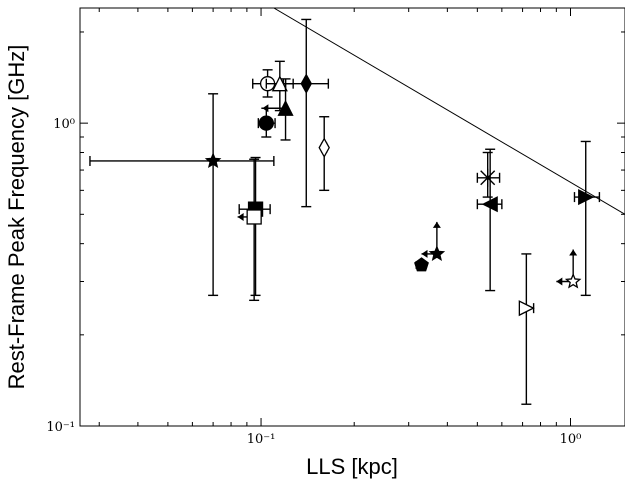 This screenshot has height=484, width=625. What do you see at coordinates (306, 84) in the screenshot?
I see `marker-diamond-filled` at bounding box center [306, 84].